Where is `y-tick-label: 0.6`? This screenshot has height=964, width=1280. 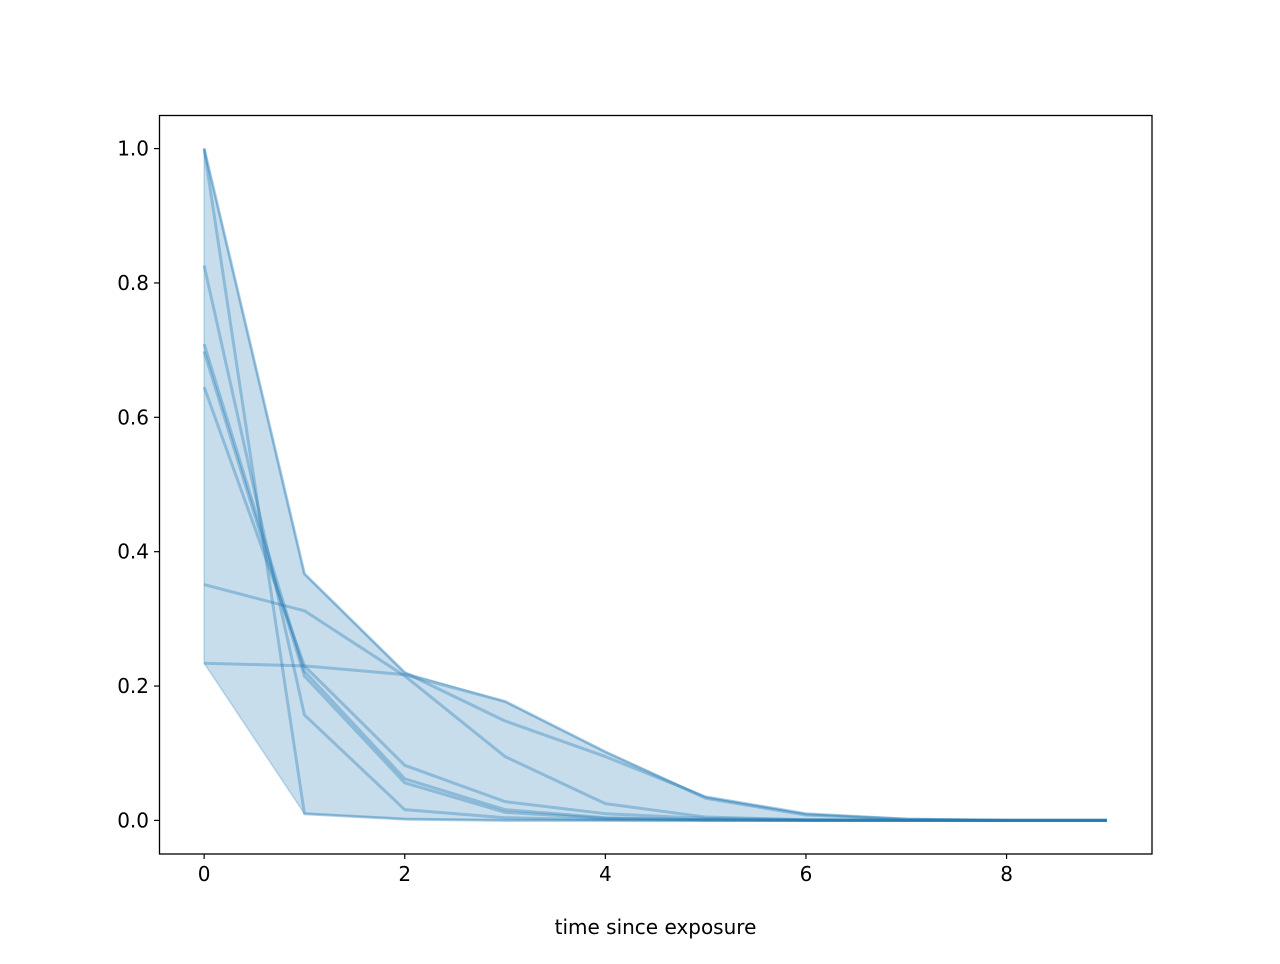 y-tick-label: 0.6 is located at coordinates (133, 417).